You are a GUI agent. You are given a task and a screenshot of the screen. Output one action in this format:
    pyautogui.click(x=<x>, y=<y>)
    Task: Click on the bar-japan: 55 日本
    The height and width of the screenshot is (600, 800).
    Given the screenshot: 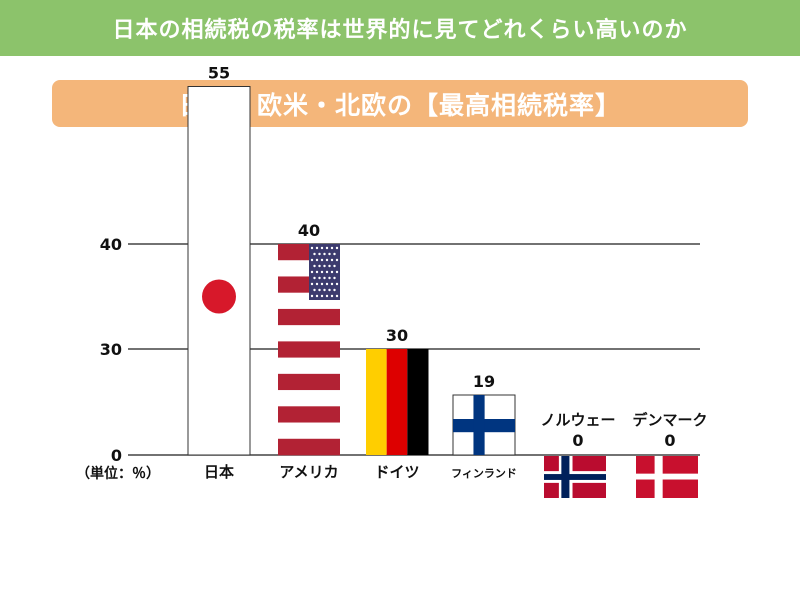 What is the action you would take?
    pyautogui.click(x=219, y=272)
    